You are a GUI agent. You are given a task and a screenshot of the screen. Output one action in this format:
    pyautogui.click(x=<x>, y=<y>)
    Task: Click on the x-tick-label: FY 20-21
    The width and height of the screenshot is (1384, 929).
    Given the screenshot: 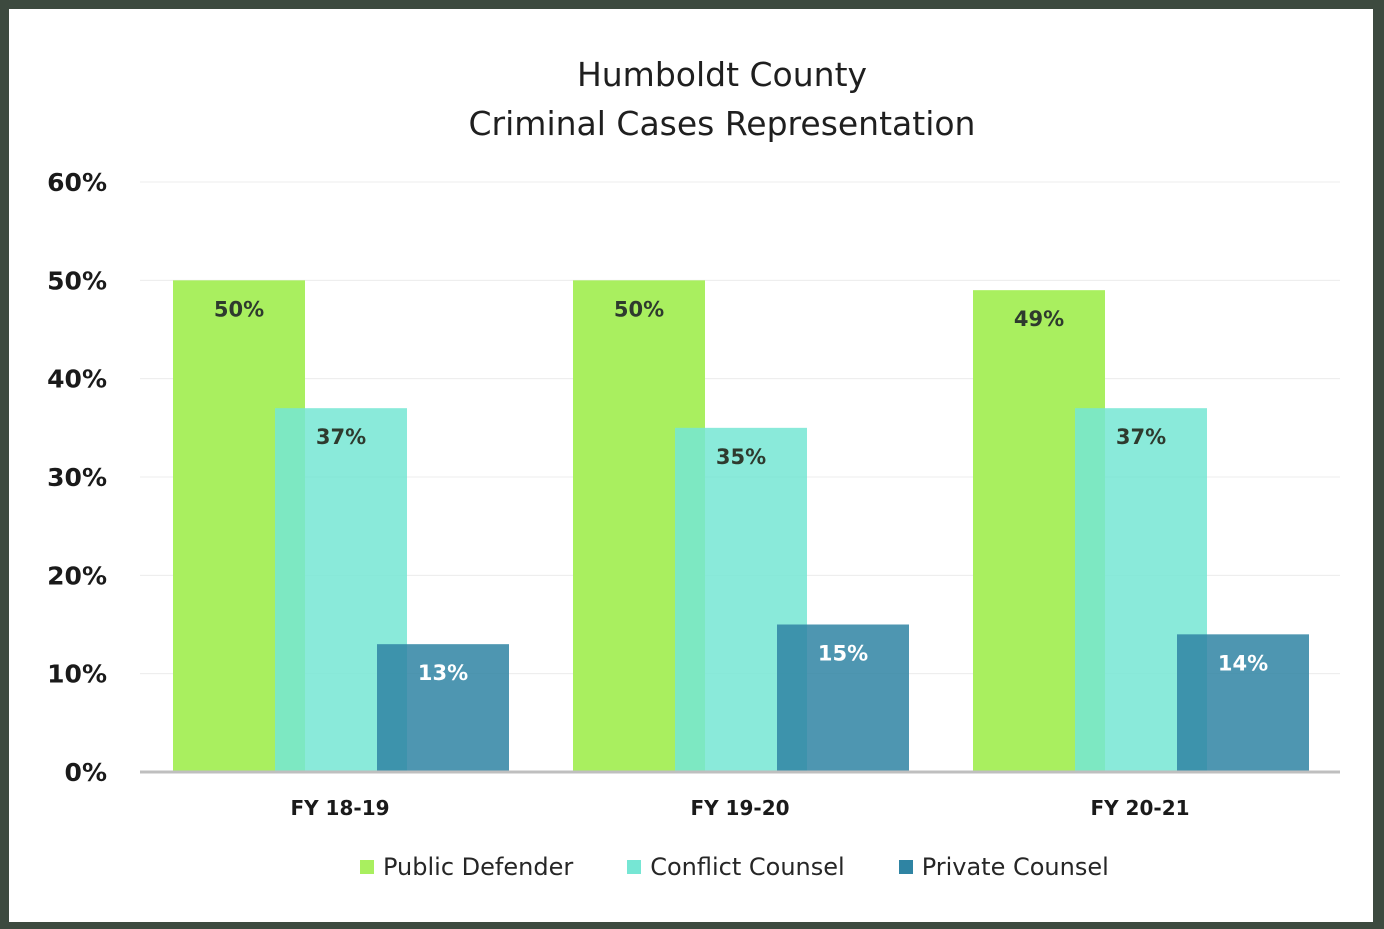 What is the action you would take?
    pyautogui.click(x=1139, y=808)
    